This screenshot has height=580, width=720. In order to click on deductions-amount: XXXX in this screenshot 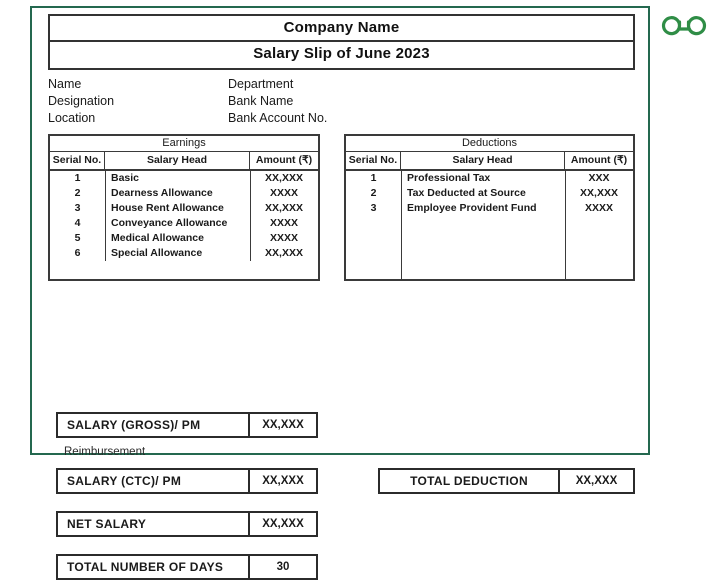, I will do `click(598, 208)`.